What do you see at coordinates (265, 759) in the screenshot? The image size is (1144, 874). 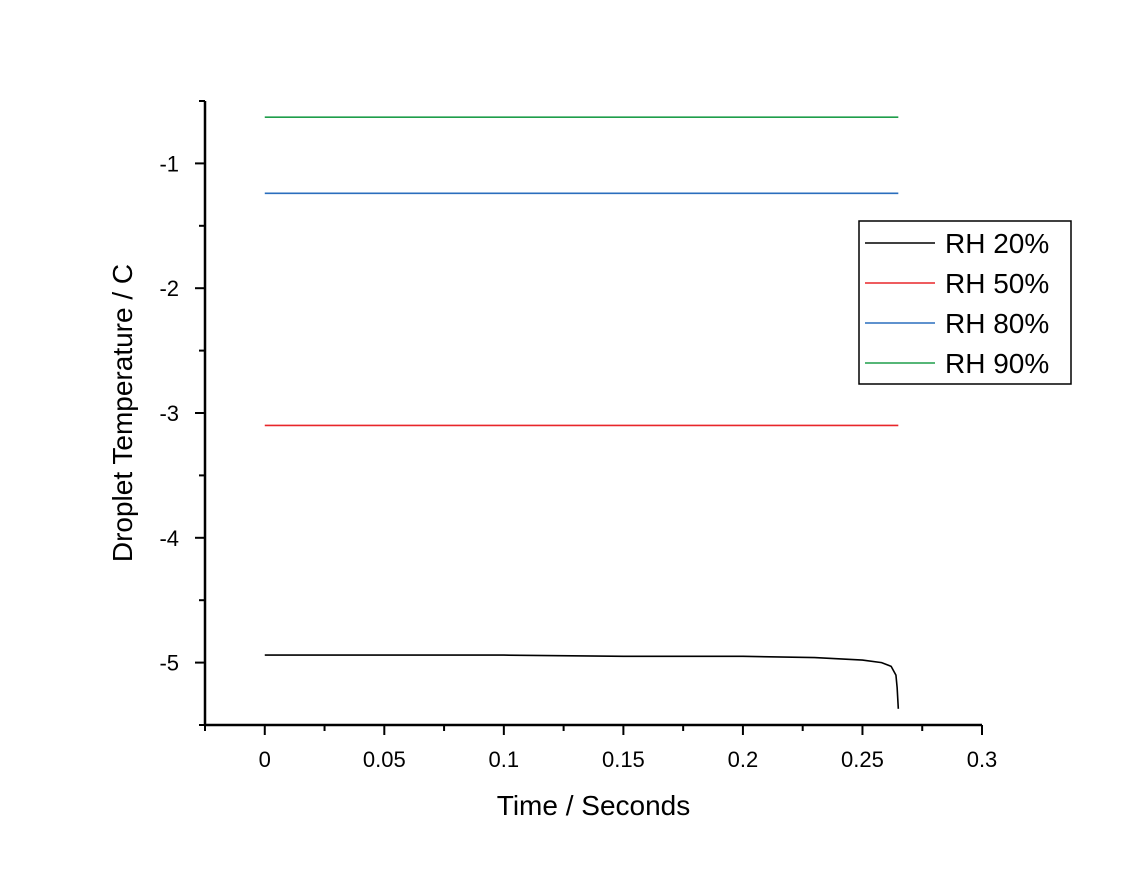 I see `x-tick-label: 0` at bounding box center [265, 759].